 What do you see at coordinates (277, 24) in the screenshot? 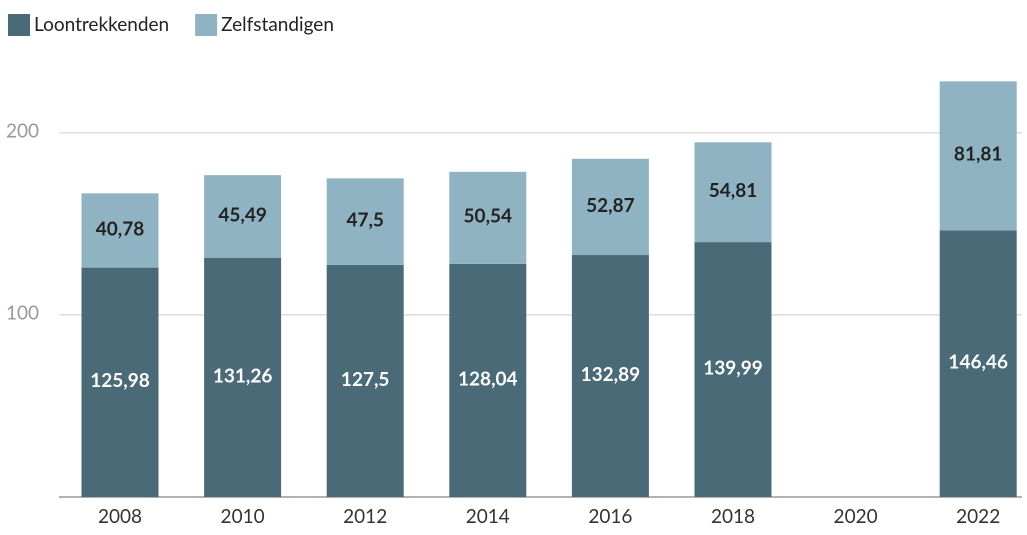
I see `legend-label: Zelfstandigen` at bounding box center [277, 24].